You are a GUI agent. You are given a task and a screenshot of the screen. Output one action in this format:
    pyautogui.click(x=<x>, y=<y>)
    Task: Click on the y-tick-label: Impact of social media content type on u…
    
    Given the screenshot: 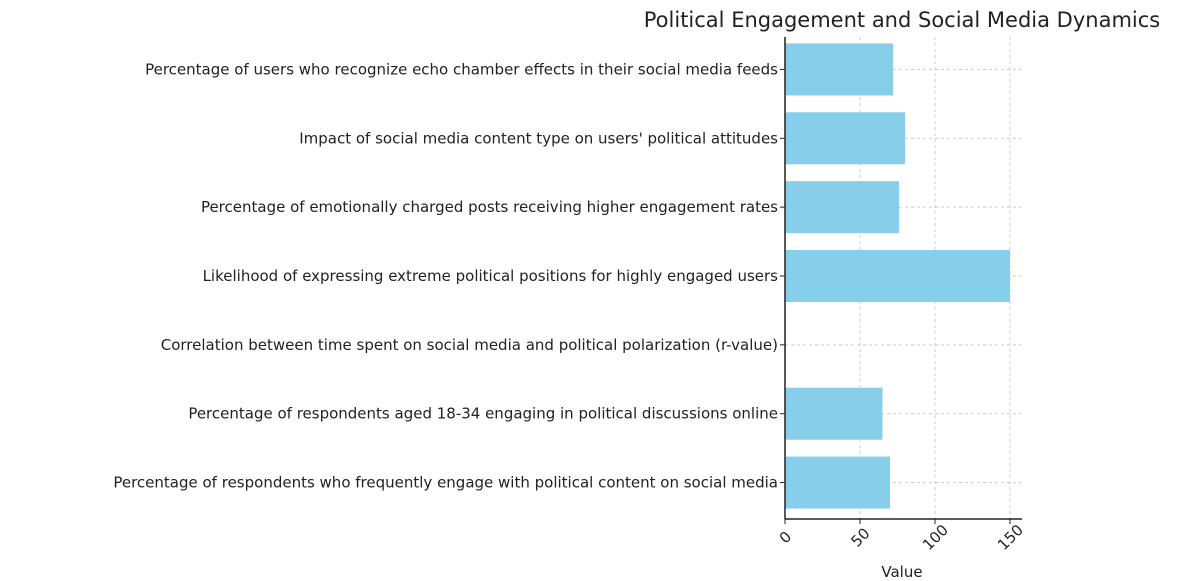 What is the action you would take?
    pyautogui.click(x=538, y=138)
    